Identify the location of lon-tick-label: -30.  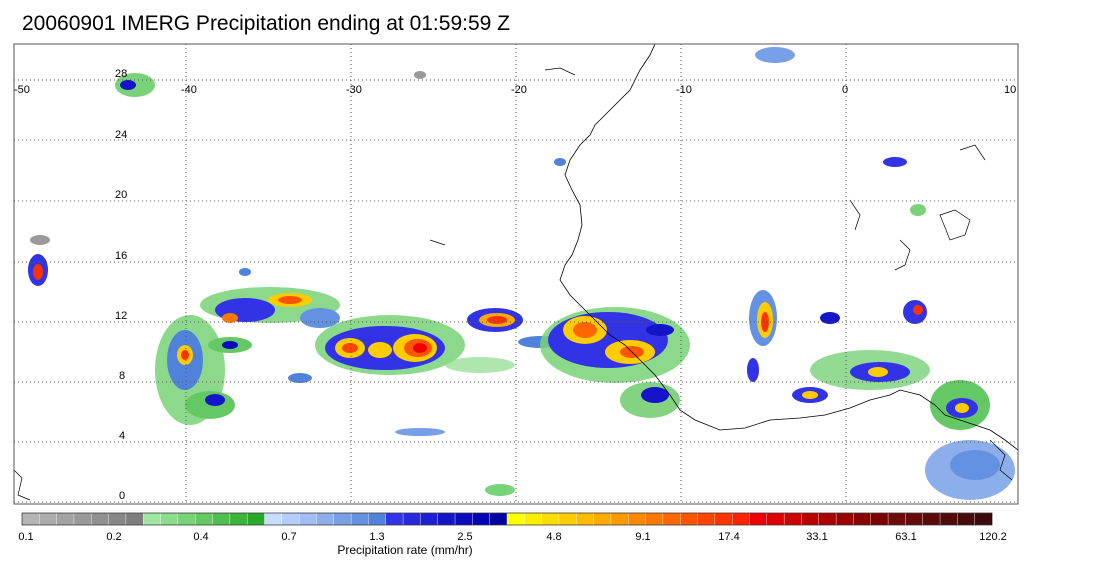
(354, 90).